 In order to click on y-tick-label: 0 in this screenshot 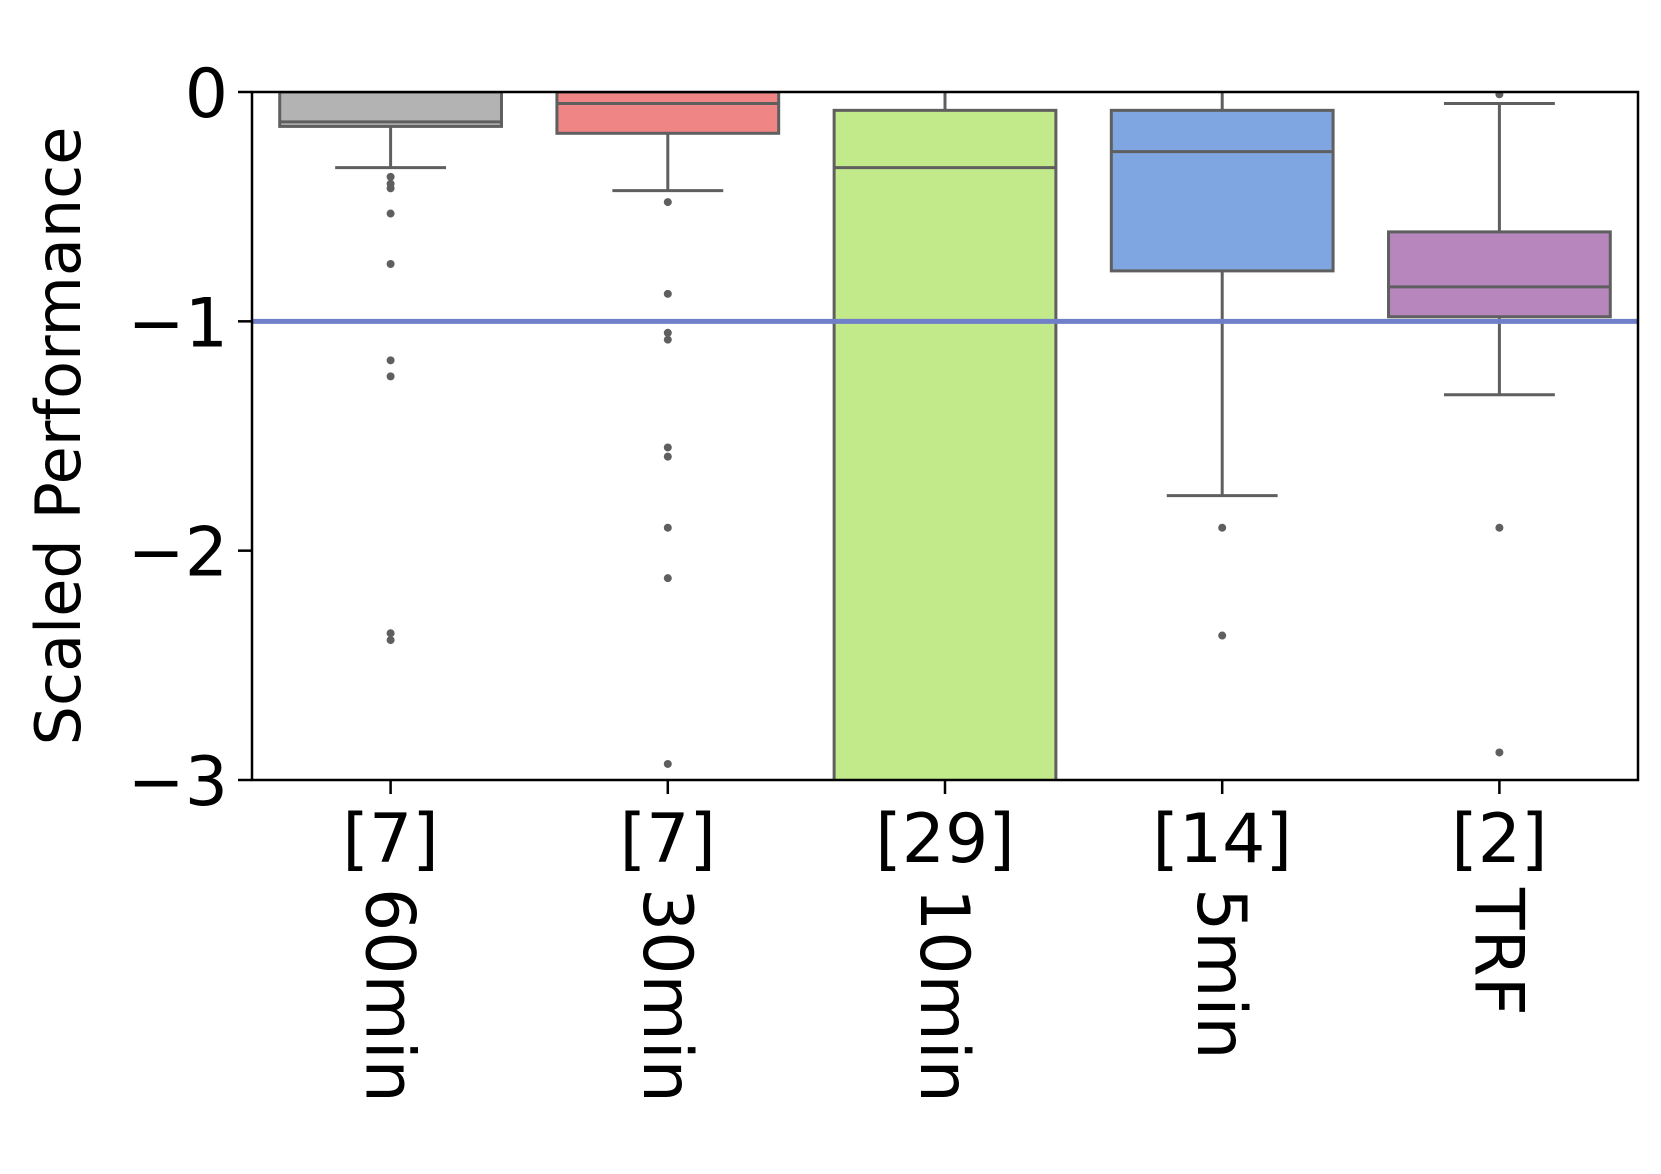, I will do `click(206, 94)`.